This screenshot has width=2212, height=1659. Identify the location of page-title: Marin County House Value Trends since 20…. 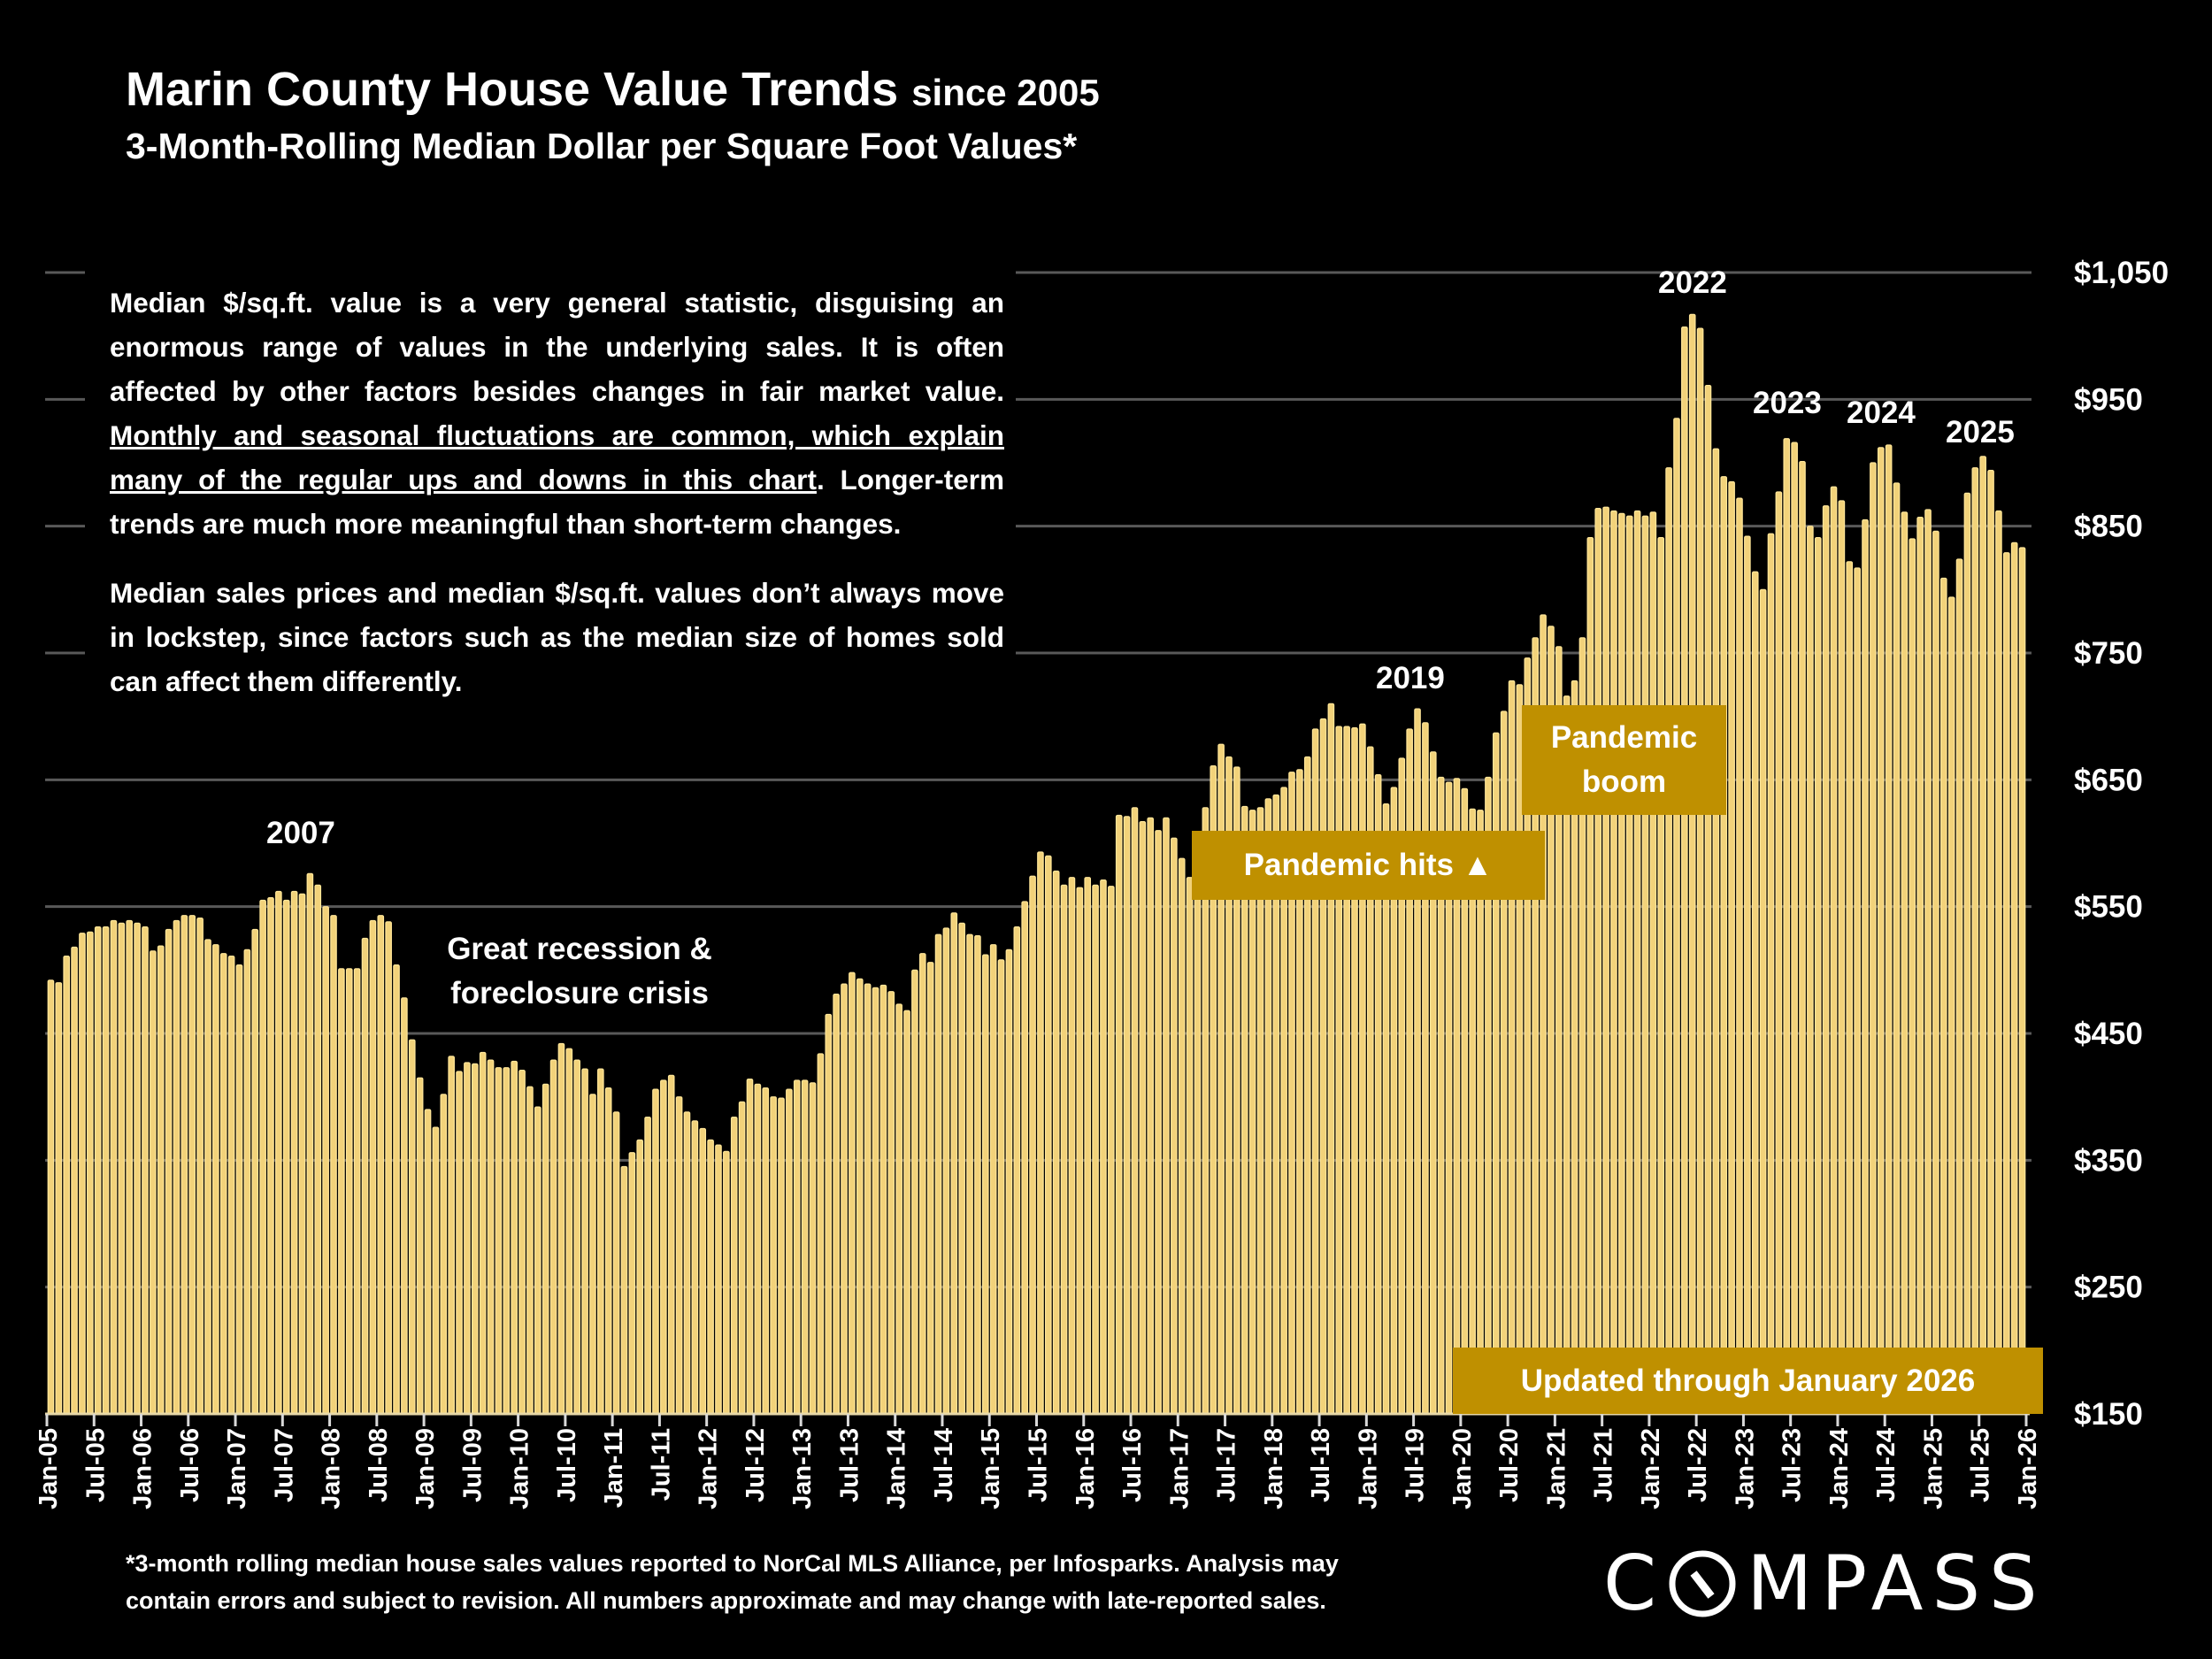
(613, 90).